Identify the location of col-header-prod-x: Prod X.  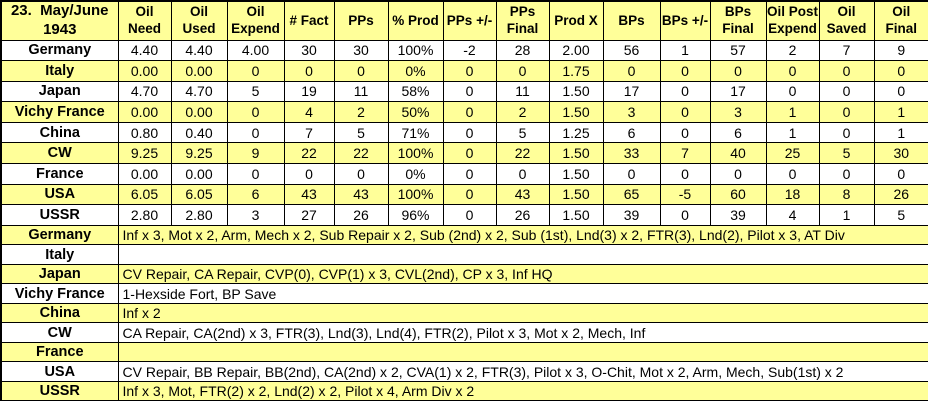
(576, 20).